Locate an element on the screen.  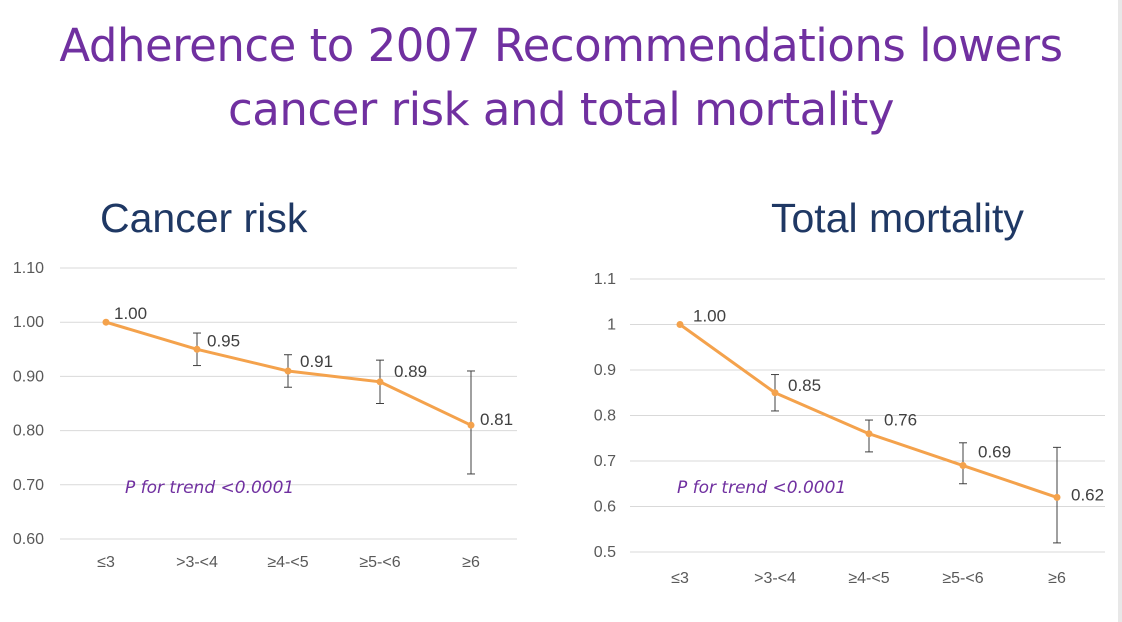
total-mortality-chart-title: Total mortality is located at coordinates (897, 218).